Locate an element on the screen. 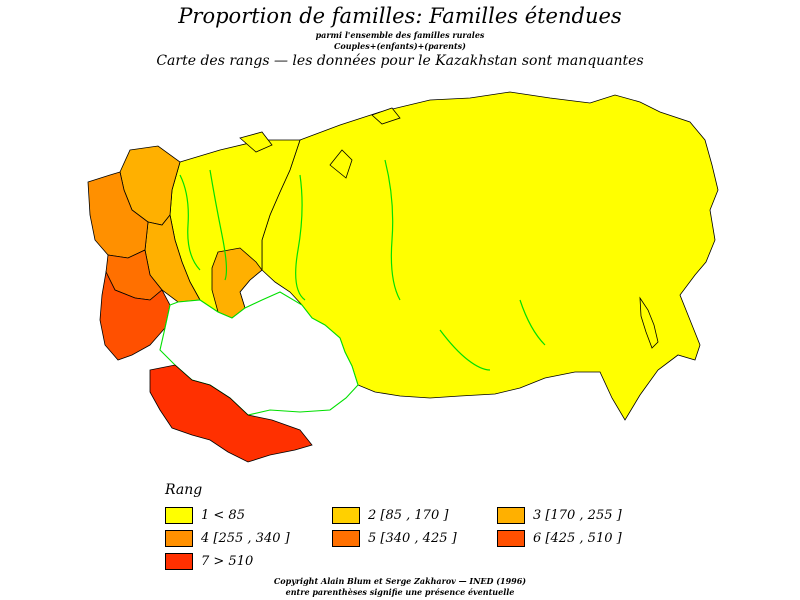 This screenshot has width=800, height=600. arctic-islands is located at coordinates (320, 143).